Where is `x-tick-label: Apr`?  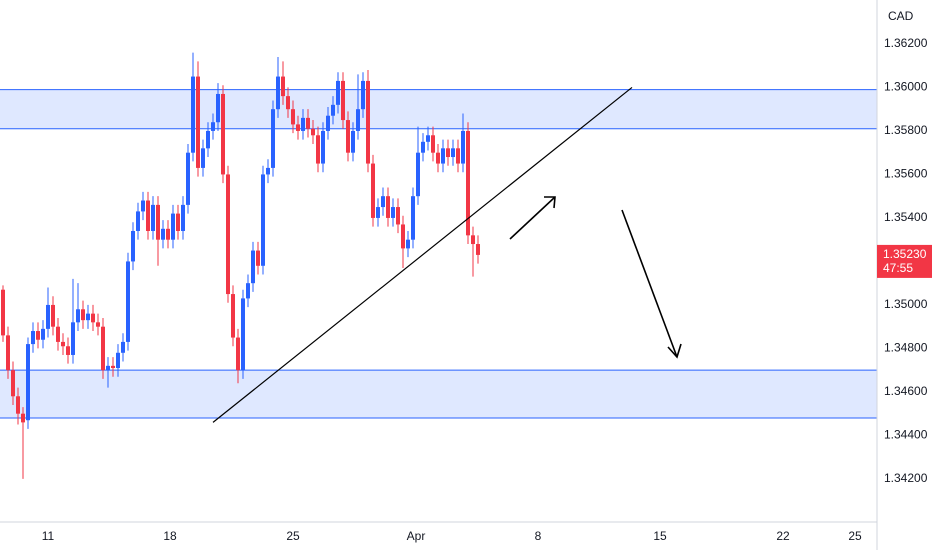 x-tick-label: Apr is located at coordinates (416, 536).